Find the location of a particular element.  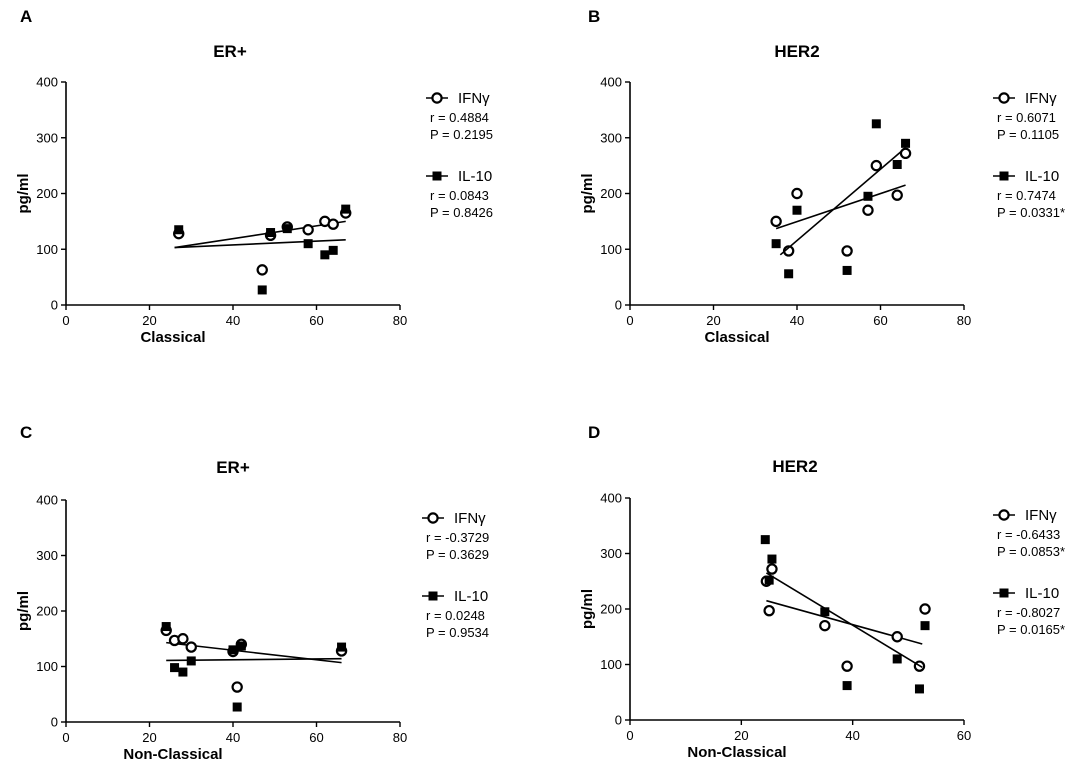

p-value: P = 0.1105 is located at coordinates (1028, 134).